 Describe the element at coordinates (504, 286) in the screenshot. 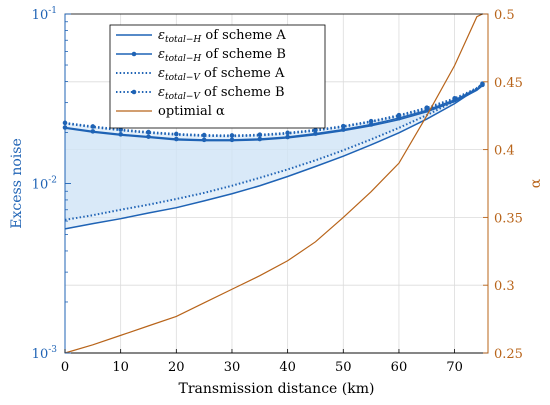

I see `y-right-tick-label: 0.3` at that location.